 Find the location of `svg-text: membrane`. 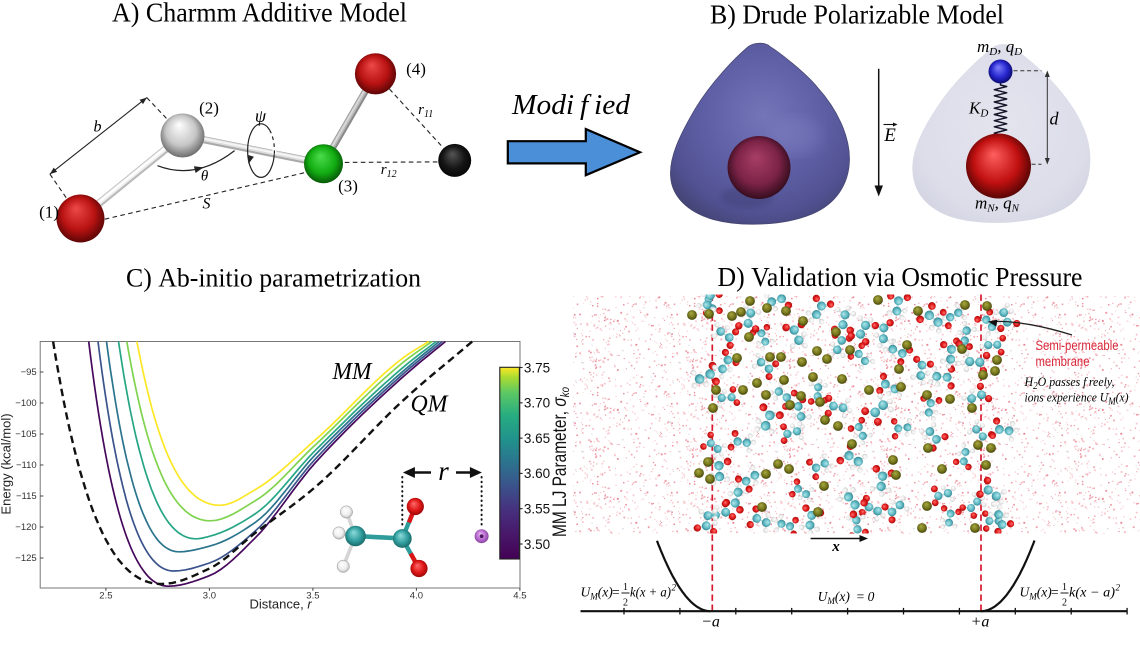

svg-text: membrane is located at coordinates (1063, 361).